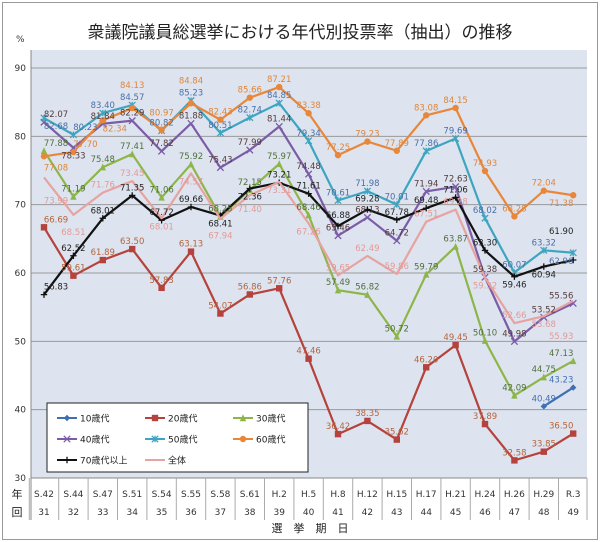  I want to click on series-2-data-label: 50.72, so click(397, 329).